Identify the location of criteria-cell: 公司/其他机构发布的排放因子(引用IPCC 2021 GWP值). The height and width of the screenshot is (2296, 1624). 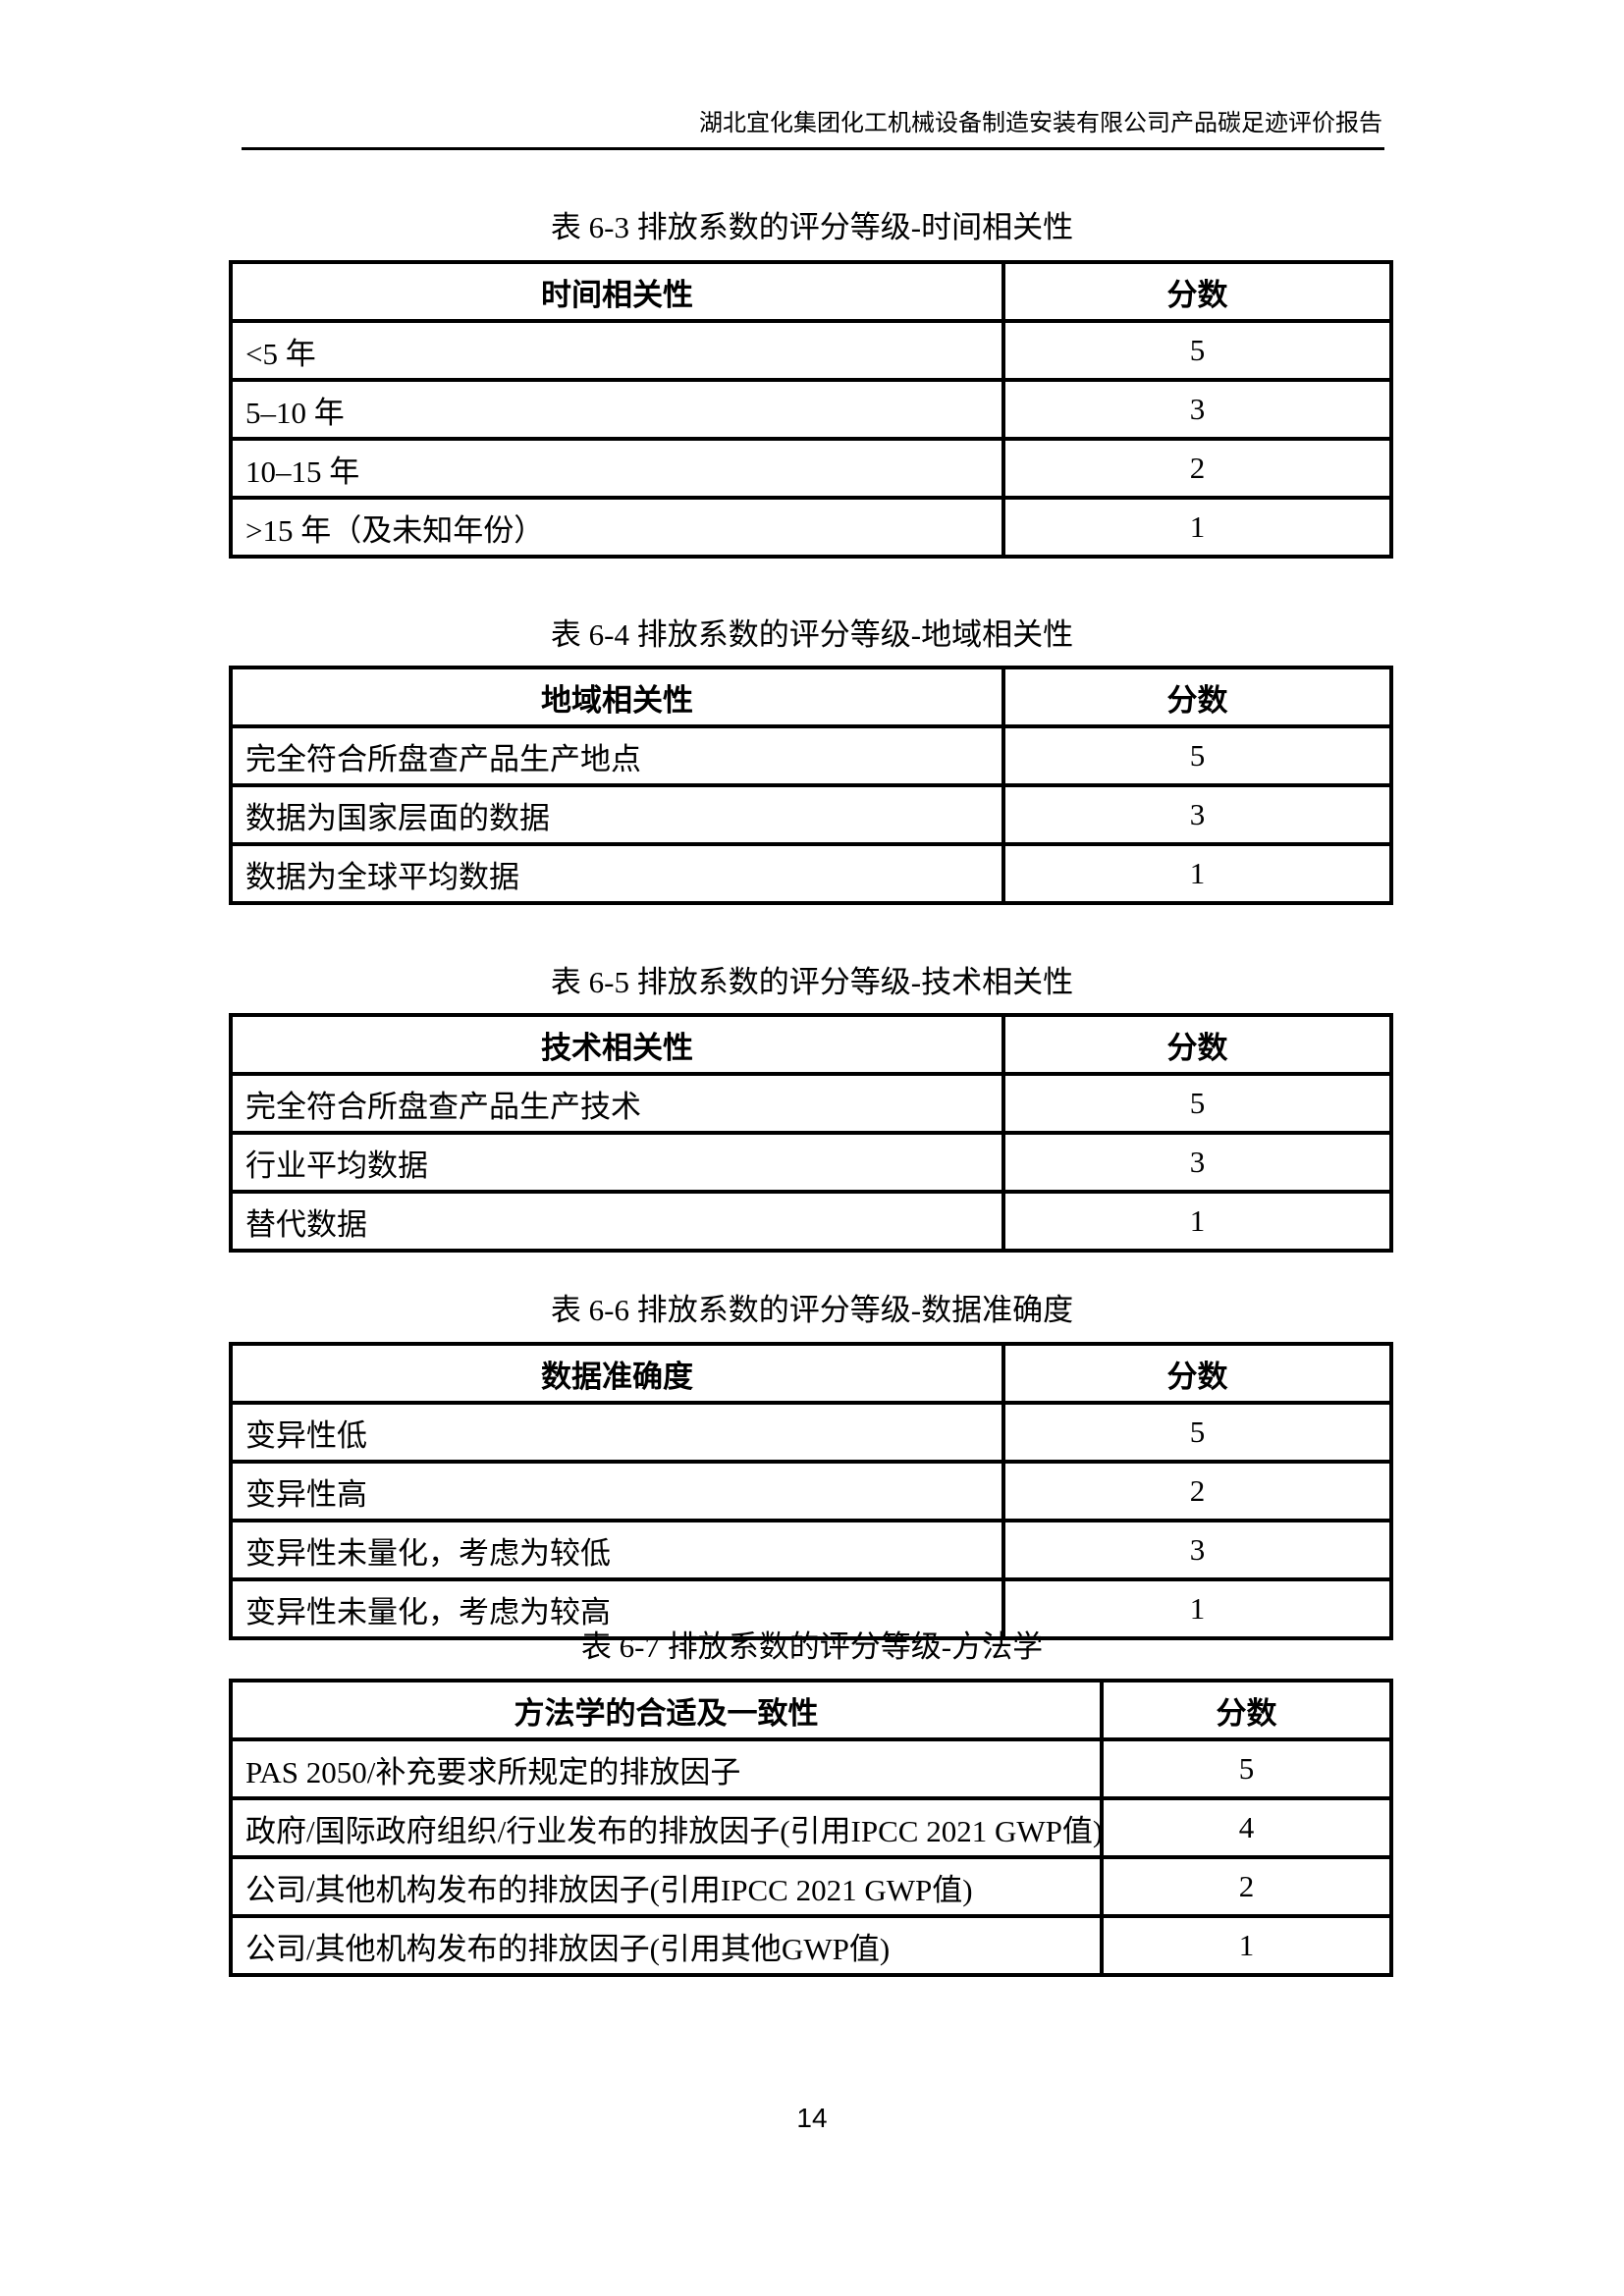
(666, 1886).